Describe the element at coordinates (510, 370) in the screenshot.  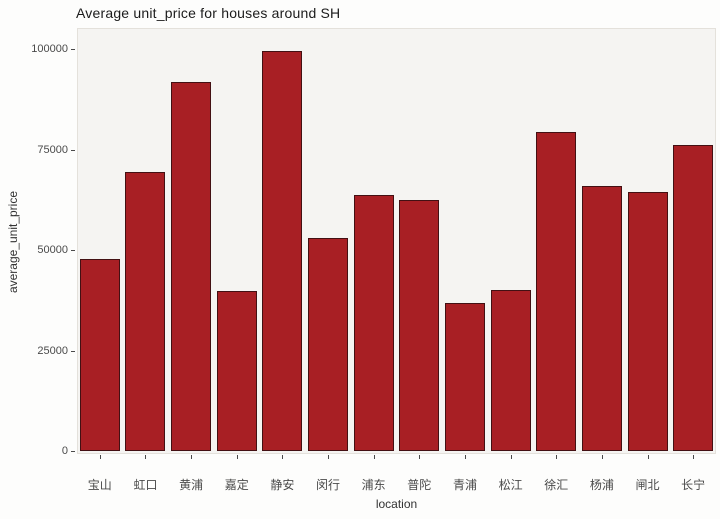
I see `bar-松江` at that location.